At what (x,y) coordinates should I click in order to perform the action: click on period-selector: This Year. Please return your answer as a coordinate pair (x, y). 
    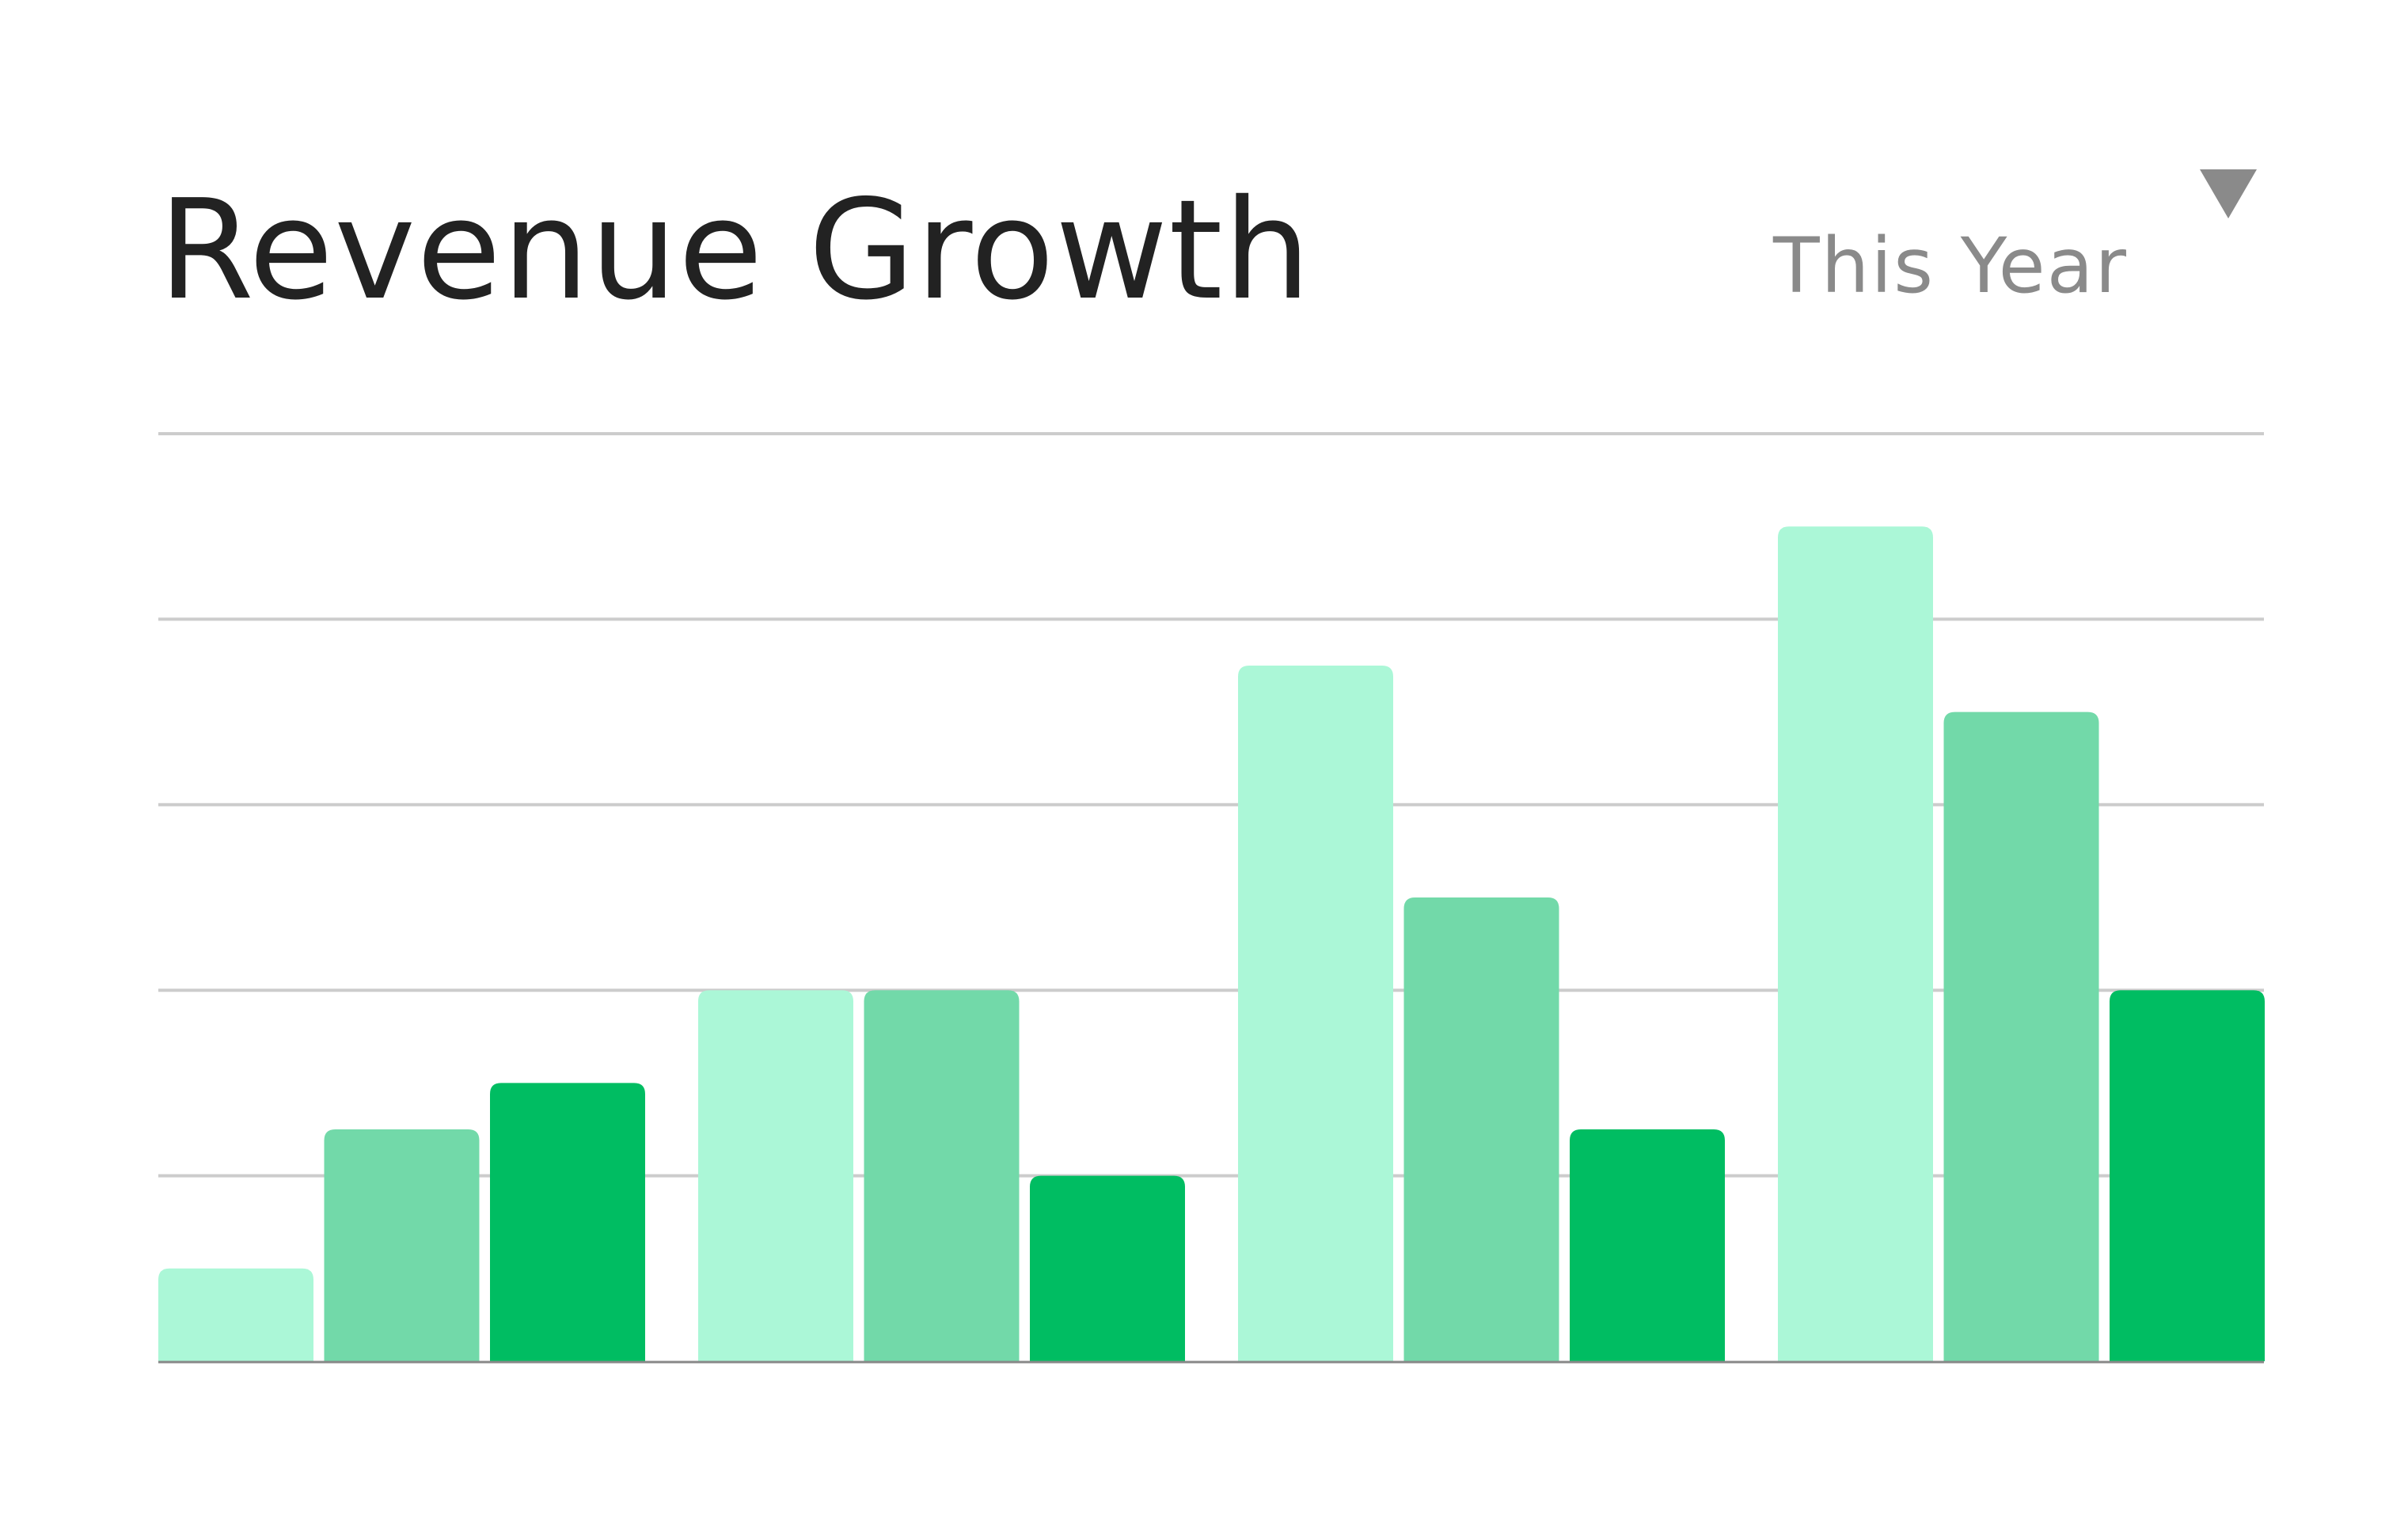
    Looking at the image, I should click on (2011, 245).